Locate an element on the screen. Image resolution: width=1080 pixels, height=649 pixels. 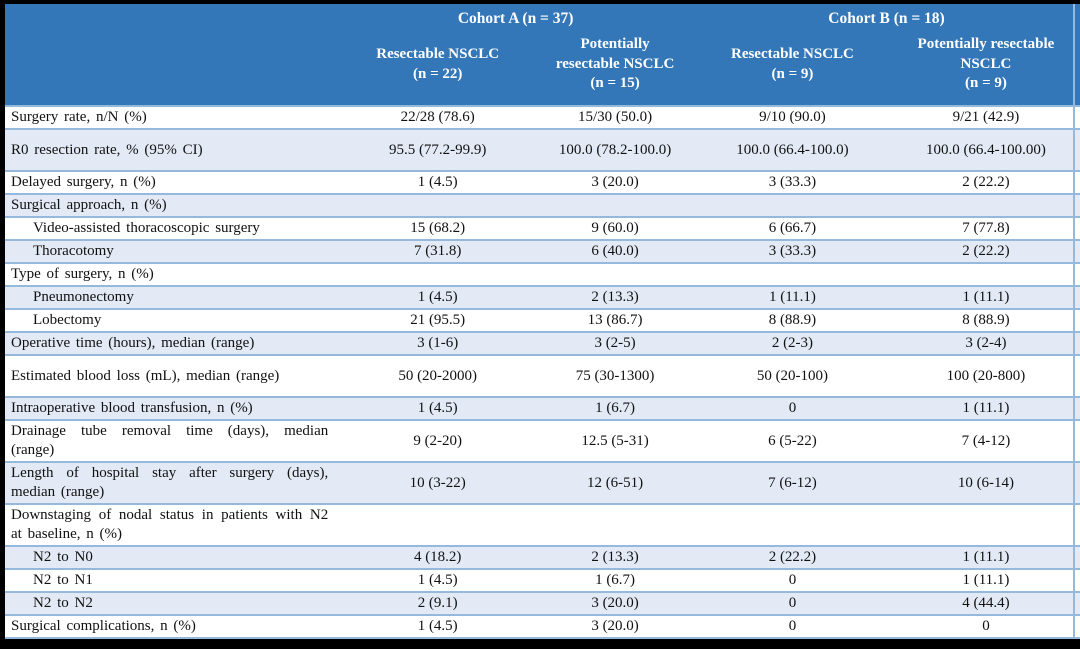
value-cell: 3 (2-4) is located at coordinates (985, 343).